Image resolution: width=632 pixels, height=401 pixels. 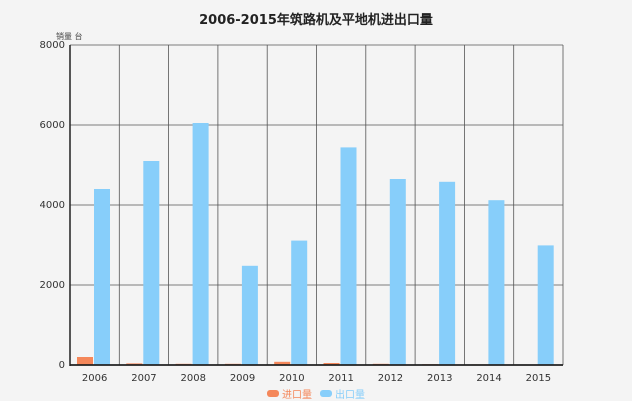 What do you see at coordinates (297, 393) in the screenshot?
I see `legend-label-import: 进口量` at bounding box center [297, 393].